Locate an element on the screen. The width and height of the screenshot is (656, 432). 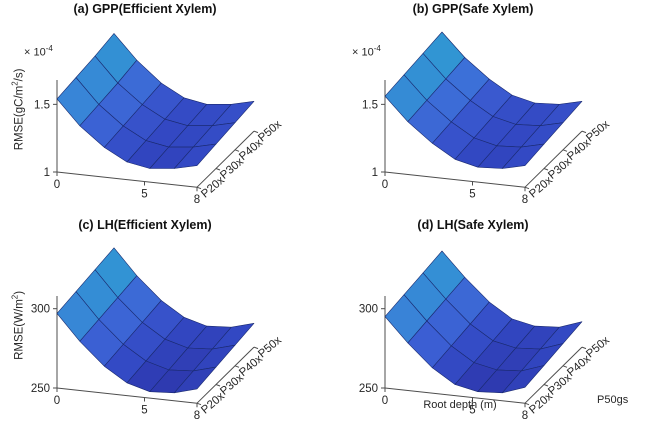
subplot-d-title: (d) LH(Safe Xylem) is located at coordinates (473, 225).